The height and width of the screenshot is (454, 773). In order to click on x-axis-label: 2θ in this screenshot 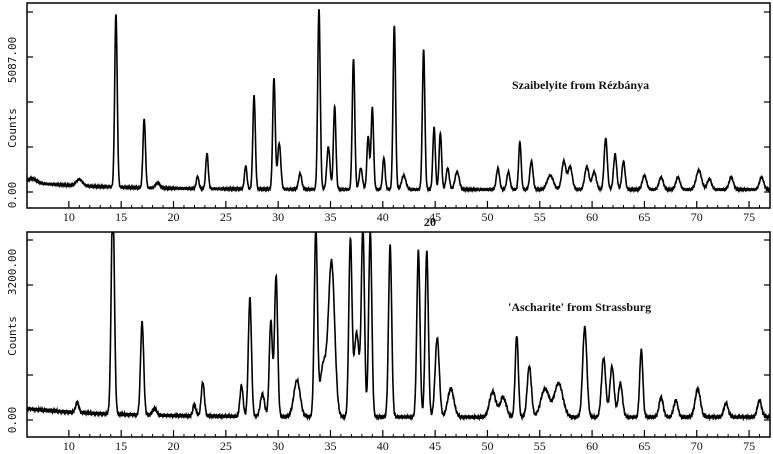, I will do `click(430, 222)`.